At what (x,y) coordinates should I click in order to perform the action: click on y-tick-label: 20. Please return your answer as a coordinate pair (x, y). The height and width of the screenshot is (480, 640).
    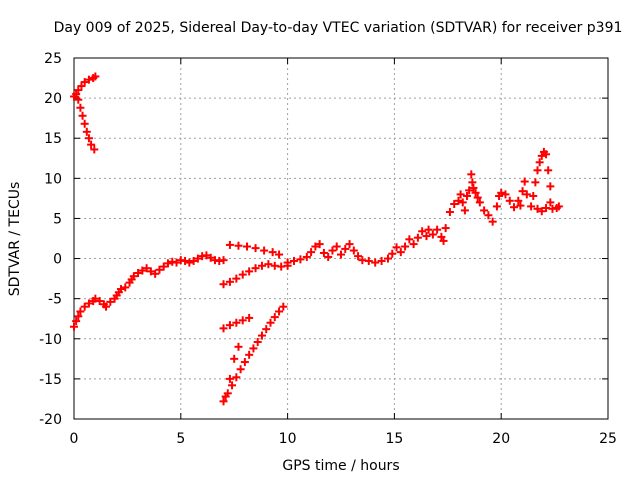
    Looking at the image, I should click on (53, 99).